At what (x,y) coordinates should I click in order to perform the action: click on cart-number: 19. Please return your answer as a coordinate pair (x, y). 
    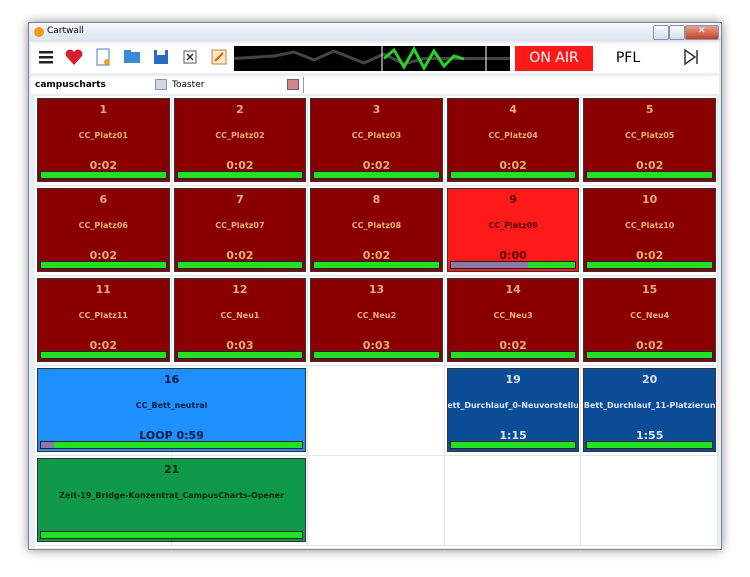
    Looking at the image, I should click on (513, 379).